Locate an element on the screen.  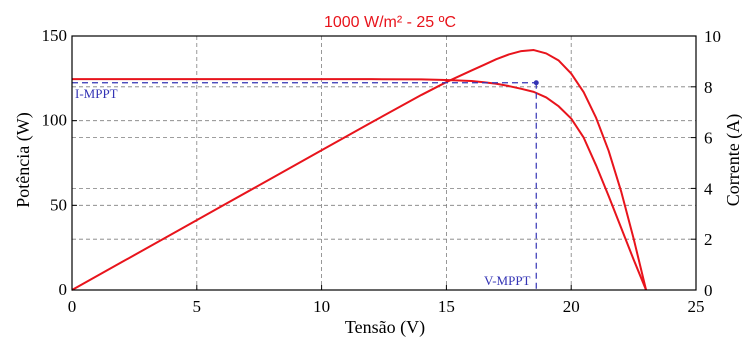
v-mppt-label: V-MPPT is located at coordinates (507, 280).